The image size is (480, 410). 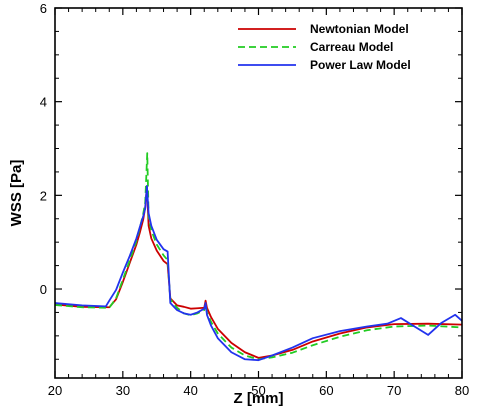 What do you see at coordinates (43, 102) in the screenshot?
I see `y-tick-label: 4` at bounding box center [43, 102].